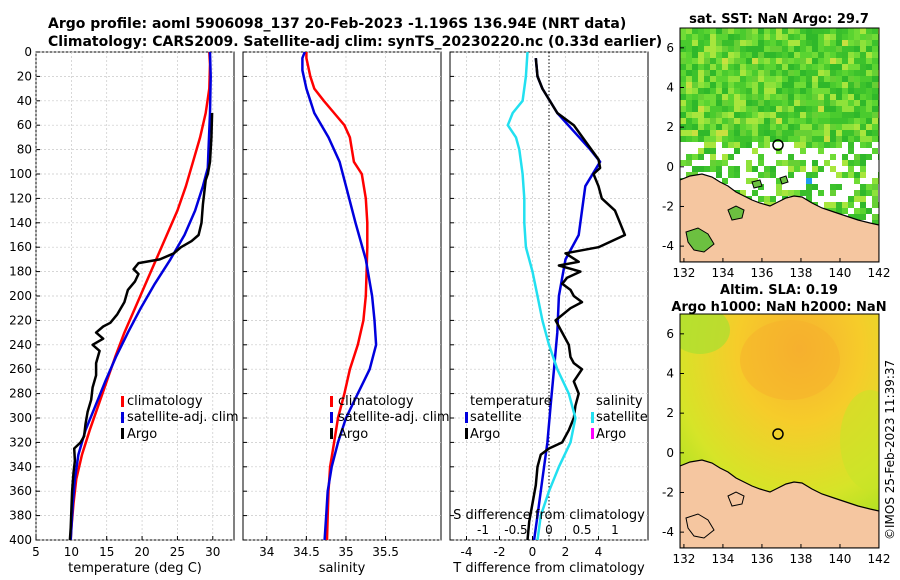  What do you see at coordinates (135, 568) in the screenshot?
I see `temperature-xlabel: temperature (deg C)` at bounding box center [135, 568].